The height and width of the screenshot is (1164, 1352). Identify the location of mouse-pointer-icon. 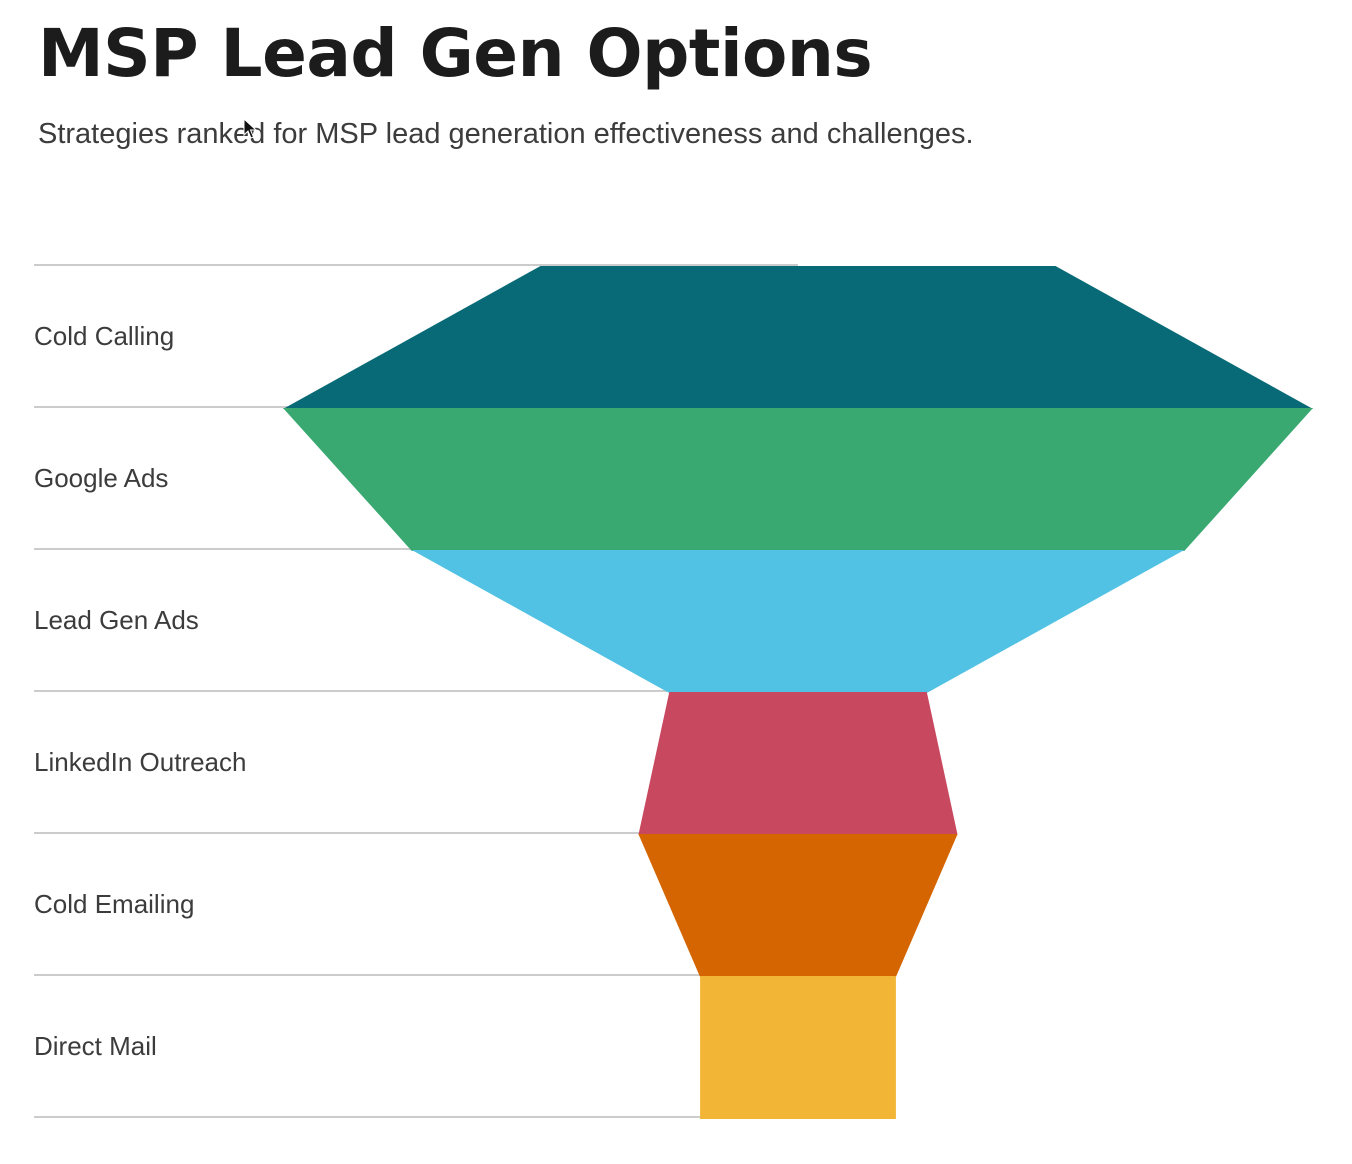
(250, 128).